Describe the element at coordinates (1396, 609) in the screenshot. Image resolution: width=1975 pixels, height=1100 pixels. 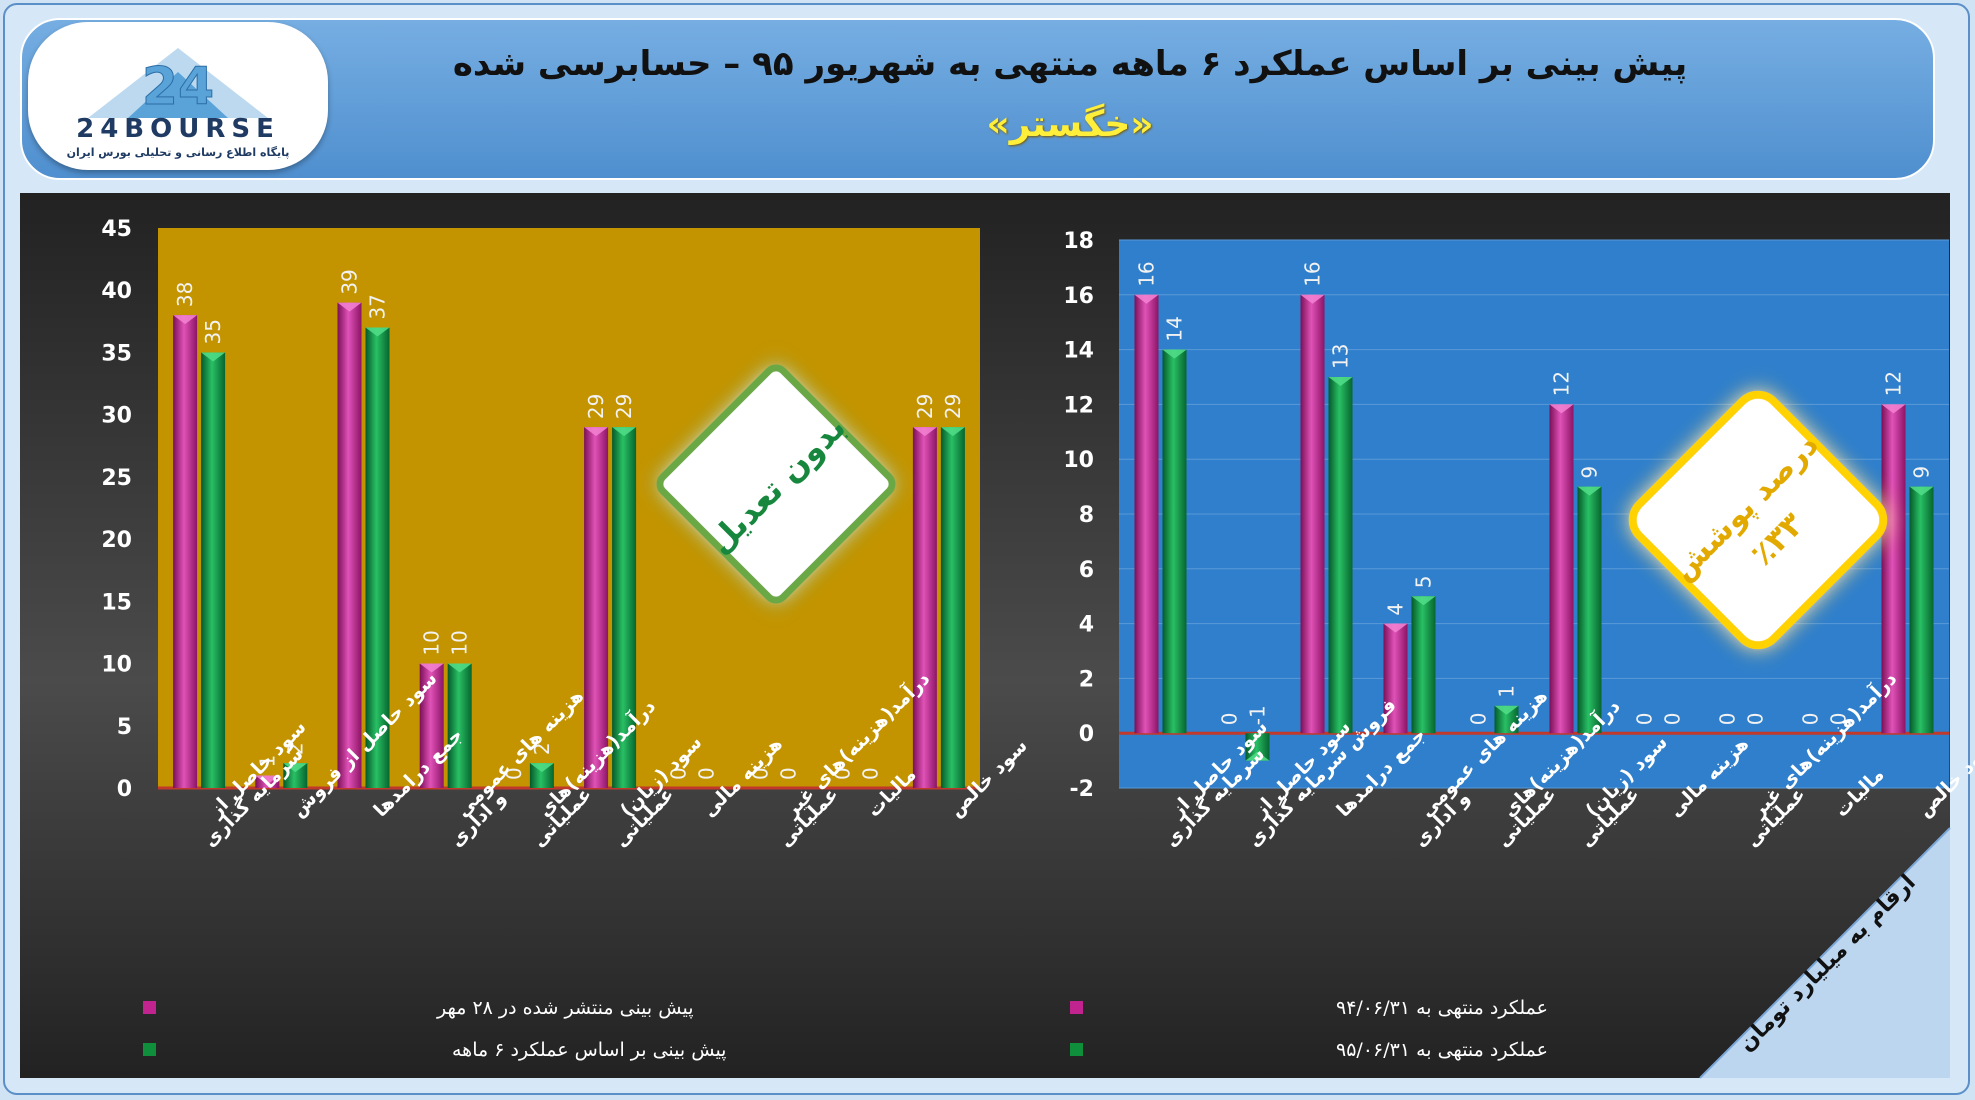
I see `right-data-label: 4` at that location.